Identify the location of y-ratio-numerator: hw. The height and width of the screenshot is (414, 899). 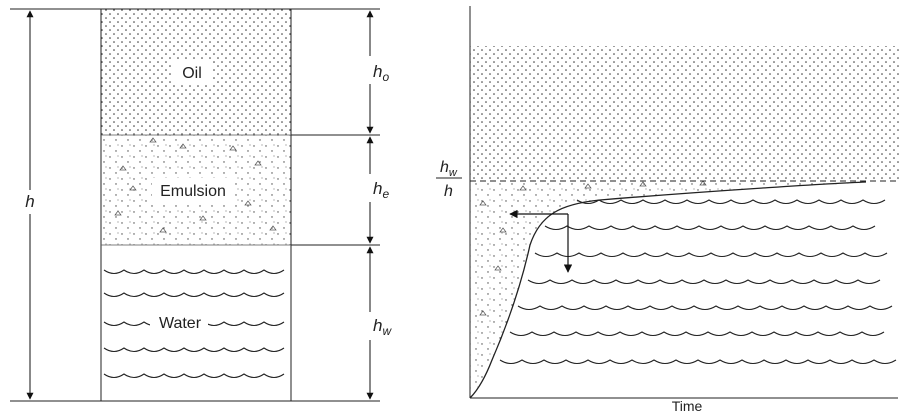
(449, 169).